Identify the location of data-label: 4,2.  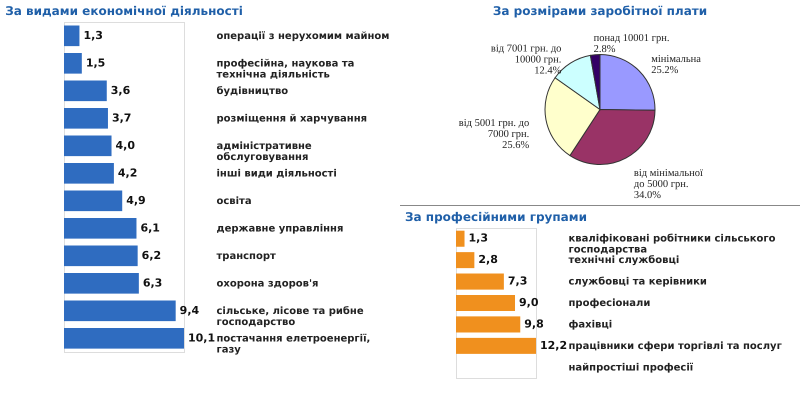
(128, 173).